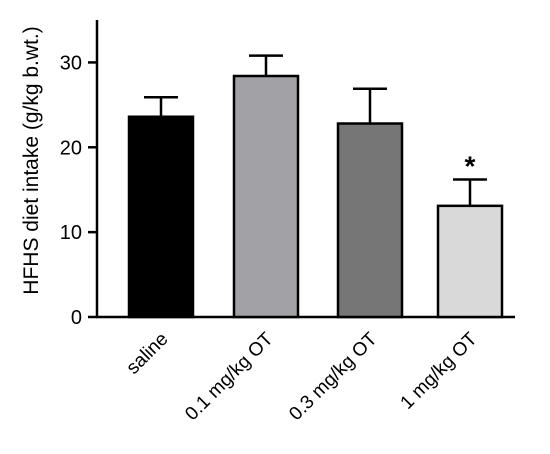  What do you see at coordinates (78, 190) in the screenshot?
I see `y-ticks: 0 10 20 30` at bounding box center [78, 190].